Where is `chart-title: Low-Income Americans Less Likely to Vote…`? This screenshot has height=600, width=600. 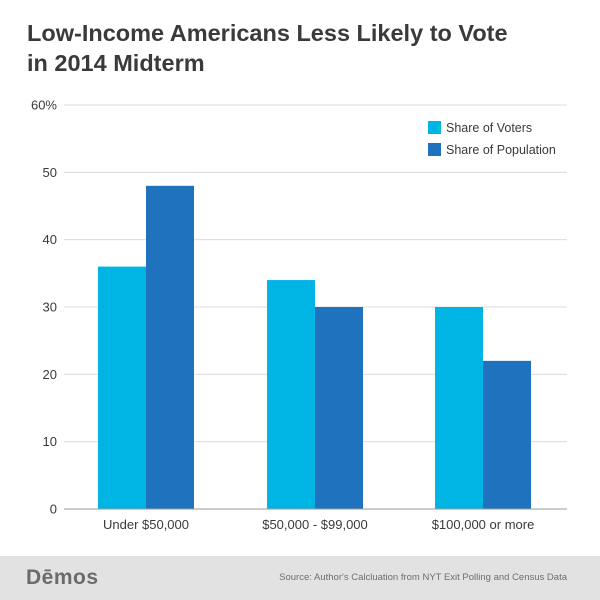 chart-title: Low-Income Americans Less Likely to Vote… is located at coordinates (297, 48).